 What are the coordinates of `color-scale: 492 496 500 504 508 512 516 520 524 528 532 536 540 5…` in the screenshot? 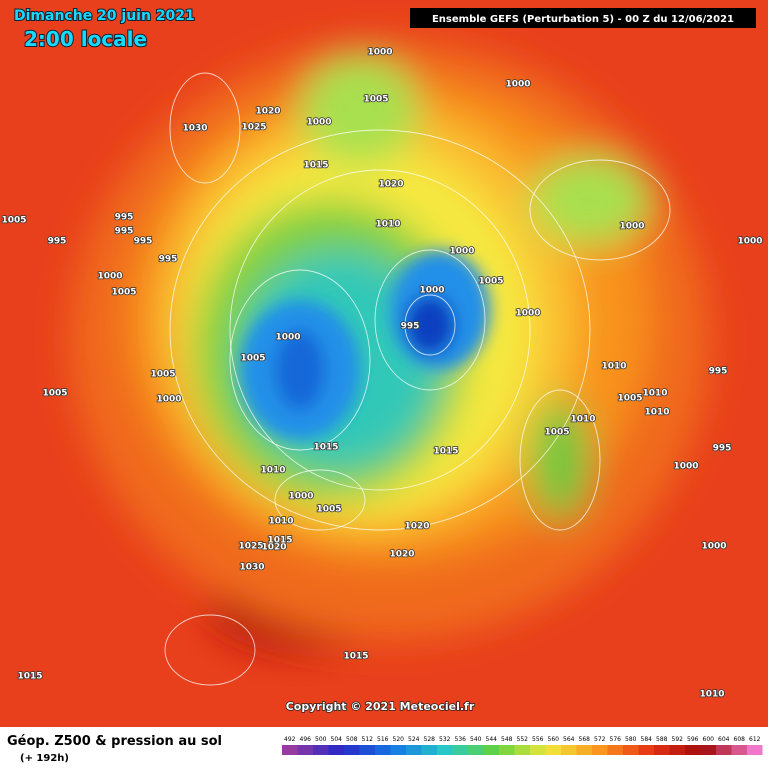 It's located at (522, 745).